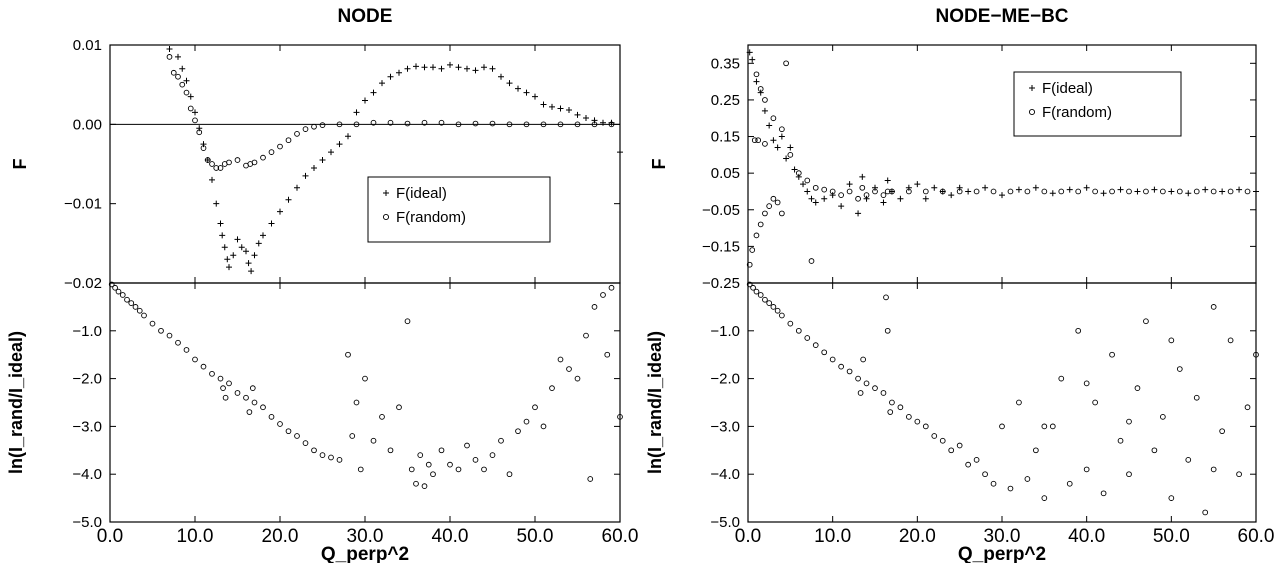 The width and height of the screenshot is (1285, 568). Describe the element at coordinates (83, 204) in the screenshot. I see `y-tick-label: −0.01` at that location.